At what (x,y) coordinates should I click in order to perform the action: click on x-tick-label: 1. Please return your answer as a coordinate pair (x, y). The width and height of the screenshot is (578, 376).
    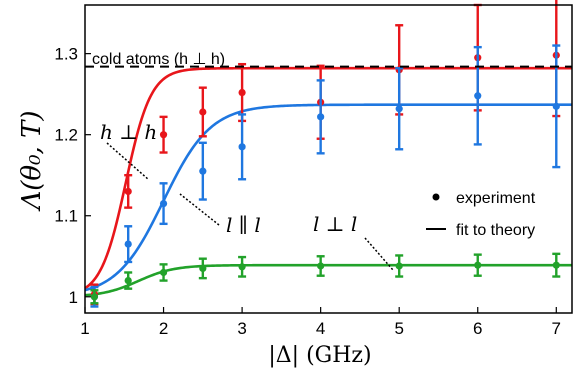
    Looking at the image, I should click on (84, 328).